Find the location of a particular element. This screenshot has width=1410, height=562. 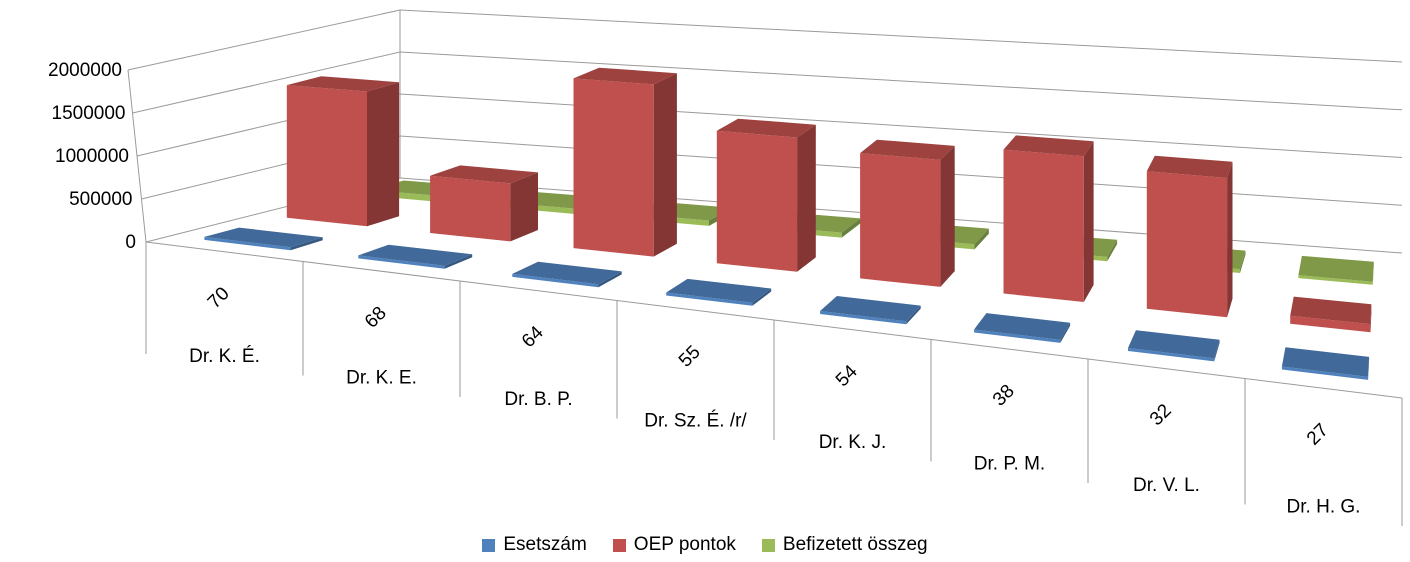

bar-oep-pontok-dr-b-p is located at coordinates (625, 162).